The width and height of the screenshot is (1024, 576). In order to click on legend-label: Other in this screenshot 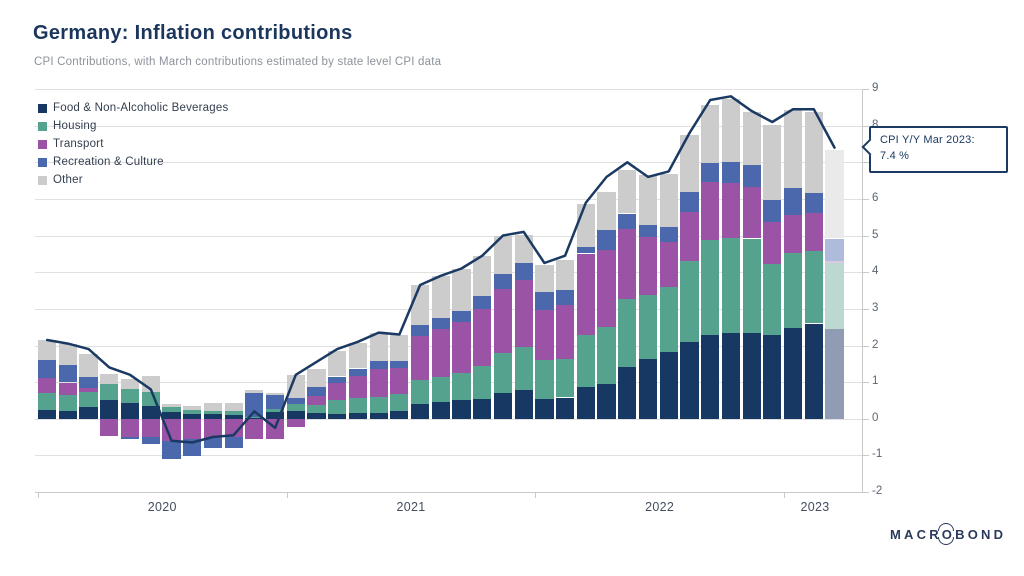, I will do `click(68, 180)`.